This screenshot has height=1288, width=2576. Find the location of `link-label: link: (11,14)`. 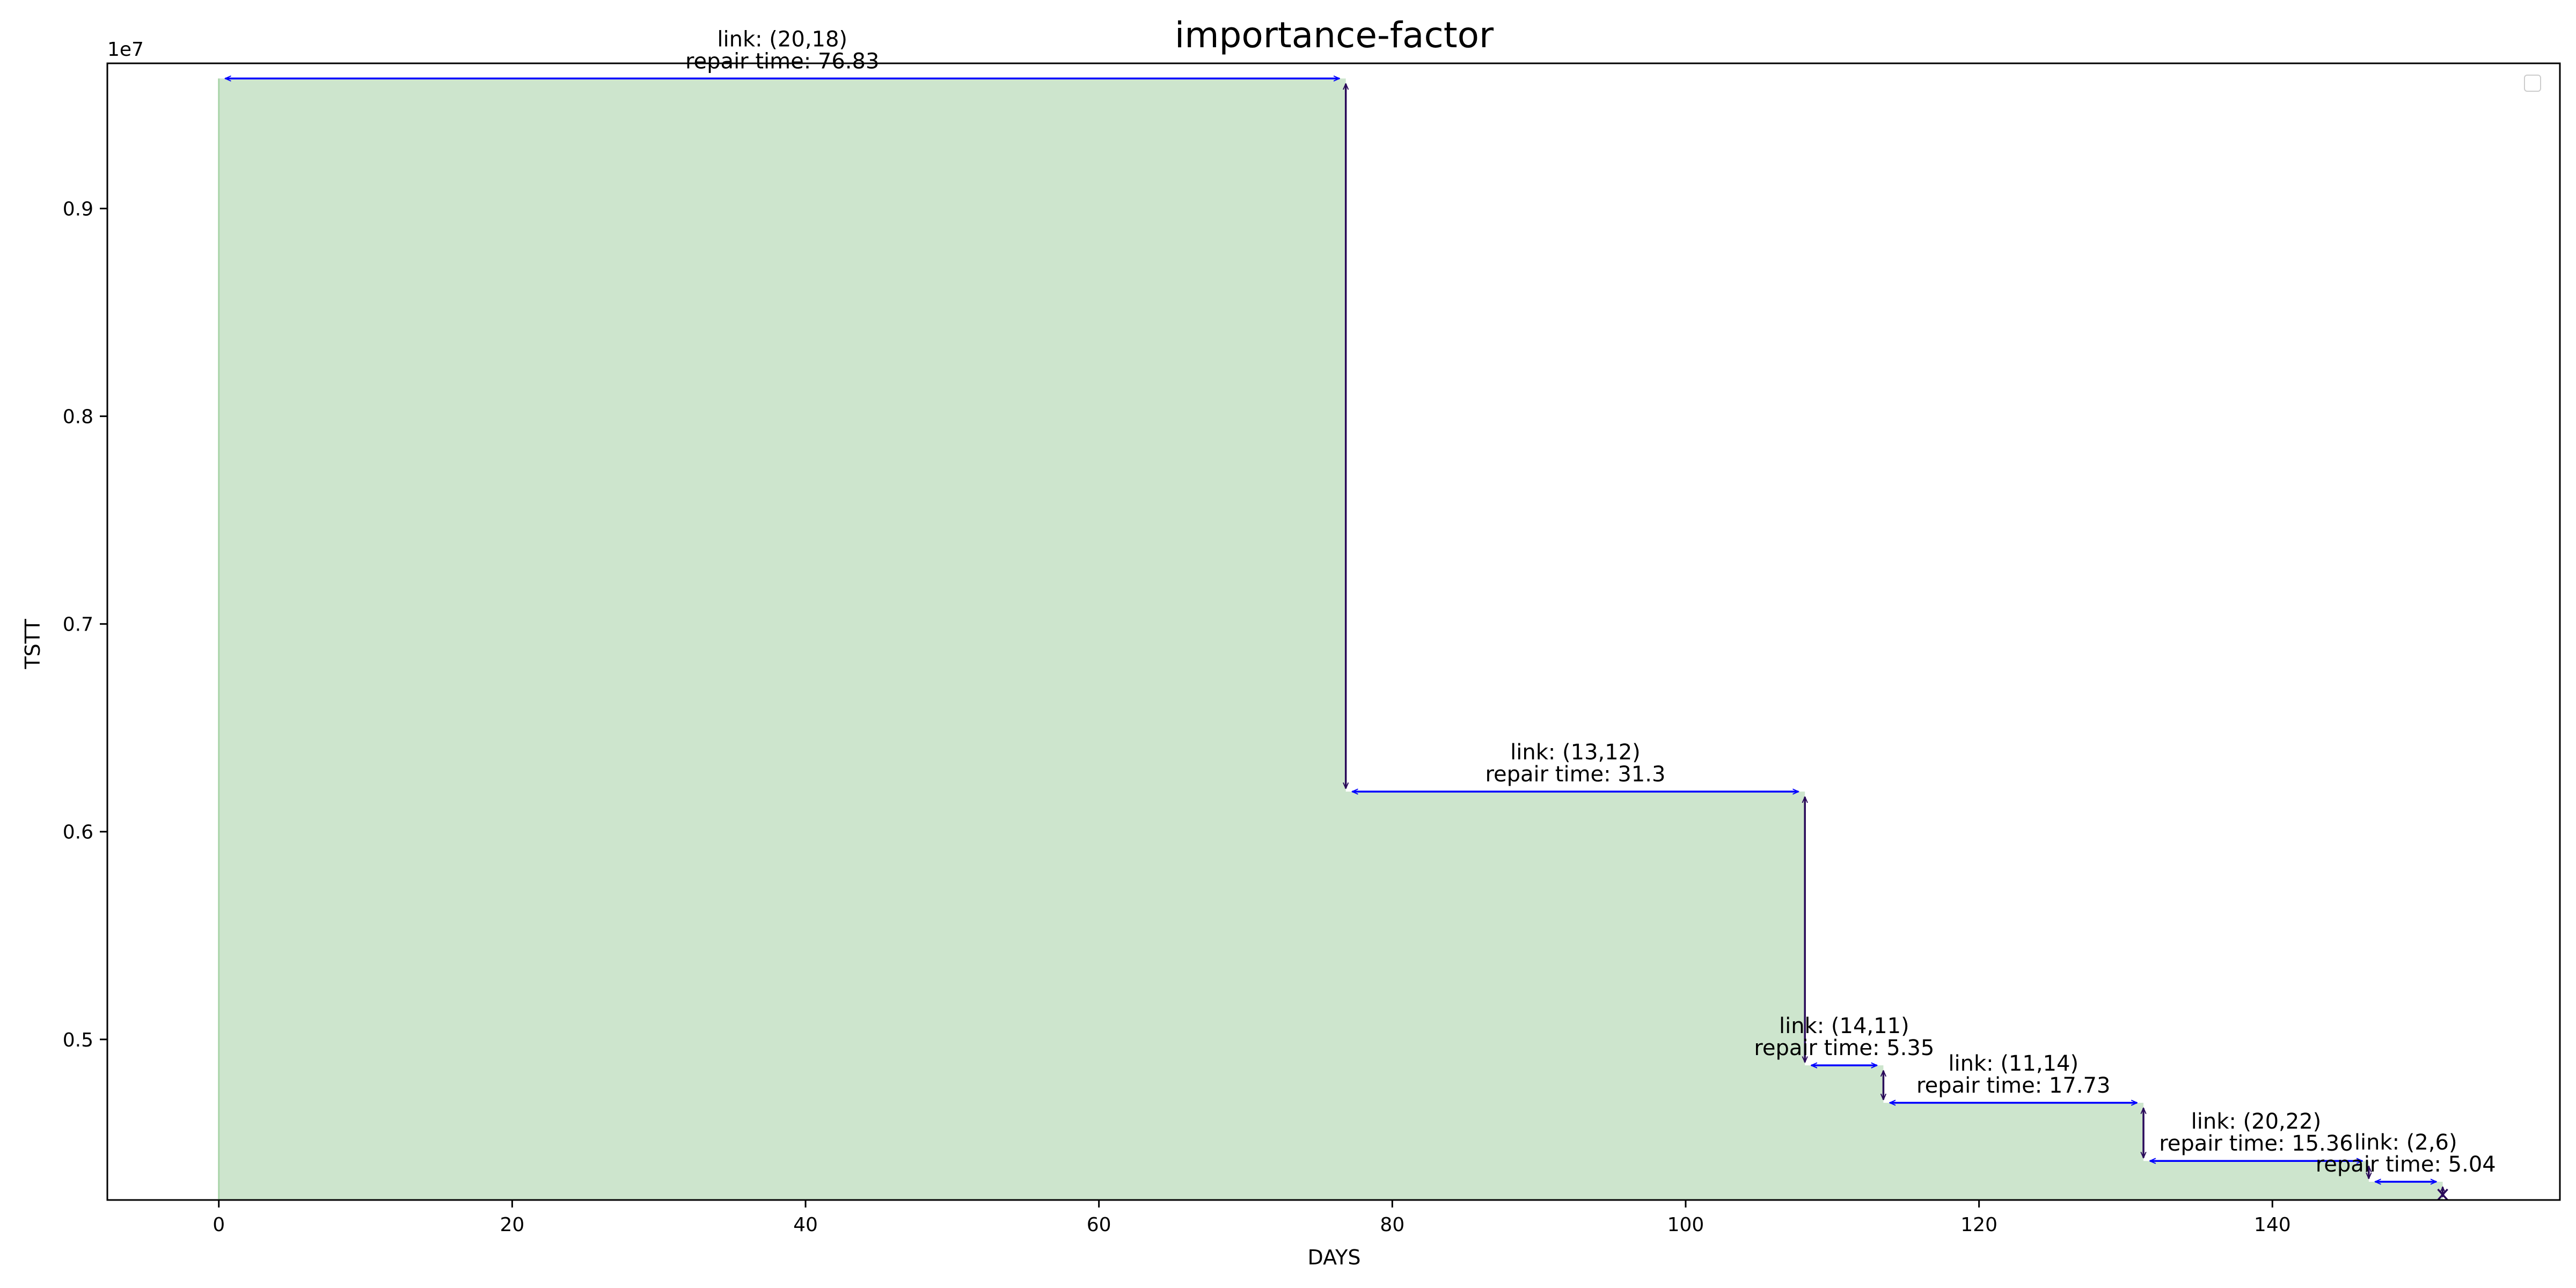

link-label: link: (11,14) is located at coordinates (2013, 1063).